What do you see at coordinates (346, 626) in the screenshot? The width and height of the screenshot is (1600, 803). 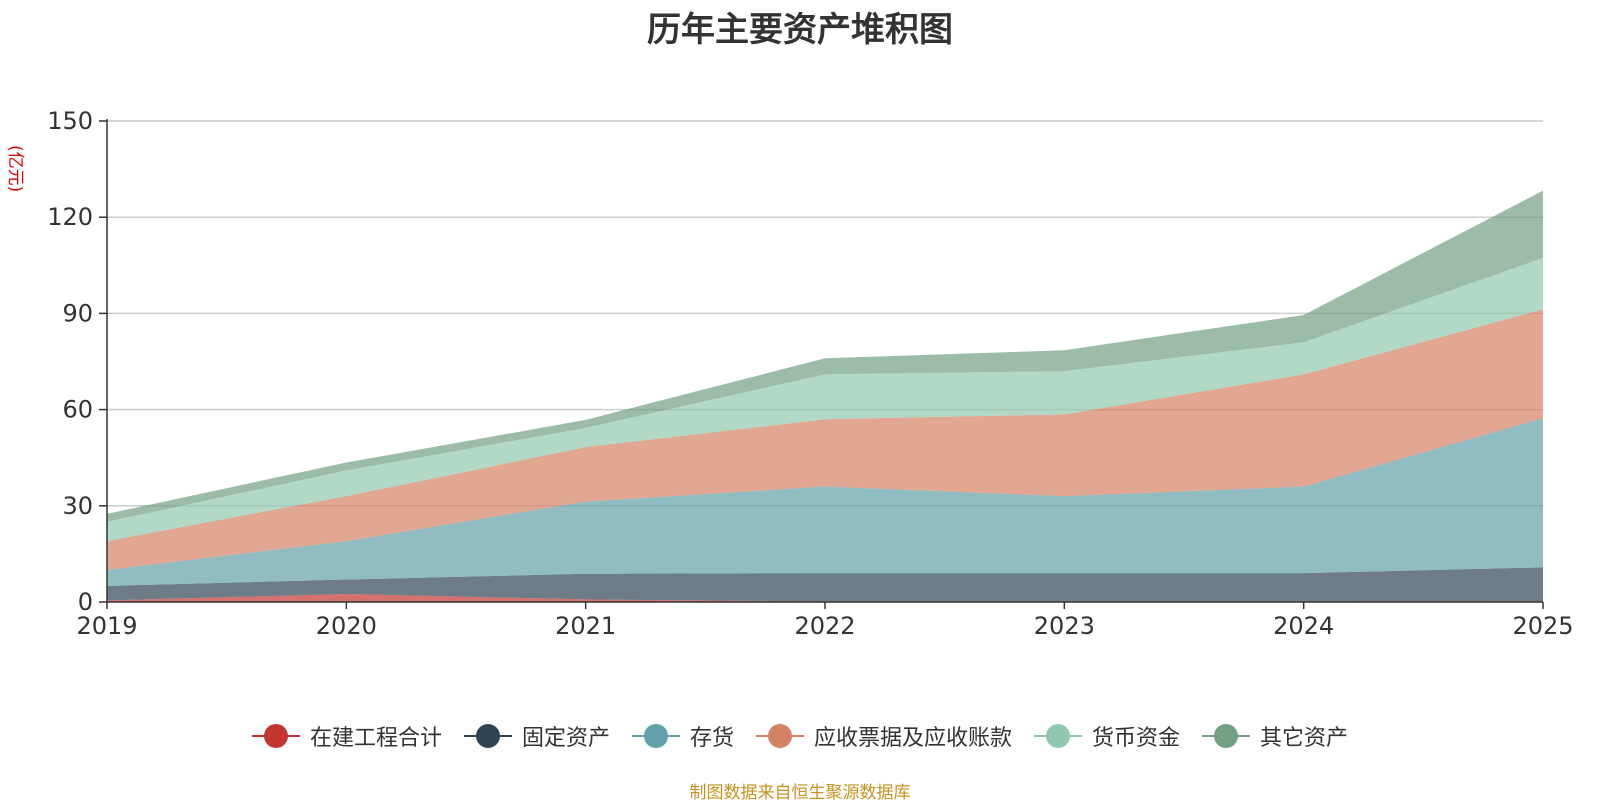 I see `x-tick-label: 2020` at bounding box center [346, 626].